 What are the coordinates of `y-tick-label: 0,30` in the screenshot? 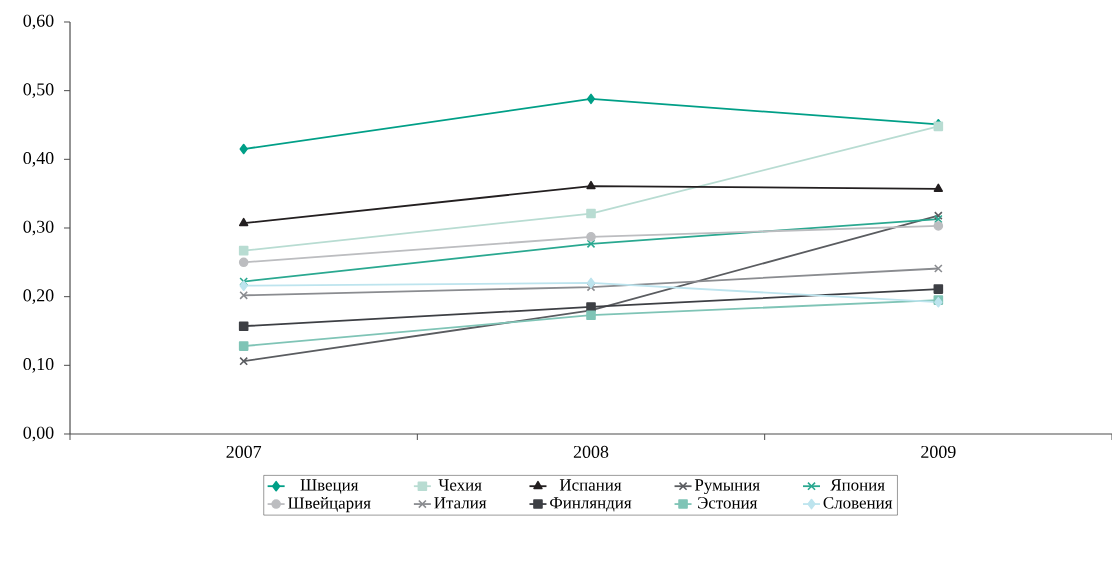 It's located at (38, 228).